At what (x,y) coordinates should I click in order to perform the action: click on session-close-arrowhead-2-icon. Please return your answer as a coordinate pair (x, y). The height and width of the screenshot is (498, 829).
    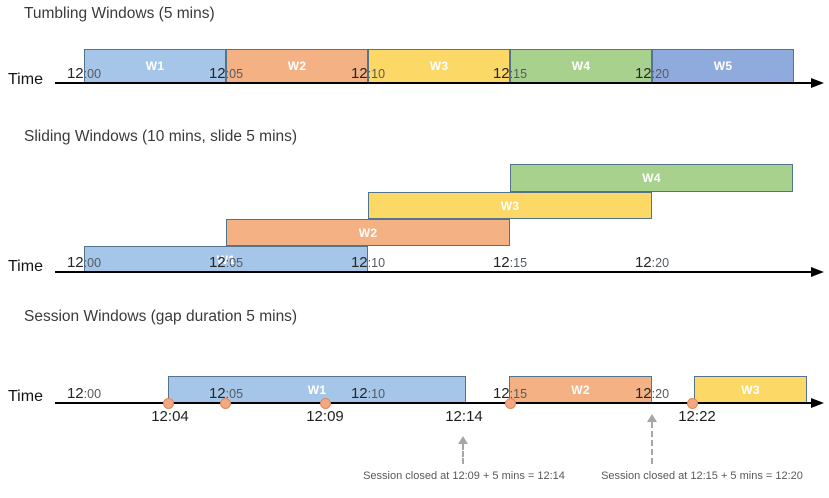
    Looking at the image, I should click on (652, 418).